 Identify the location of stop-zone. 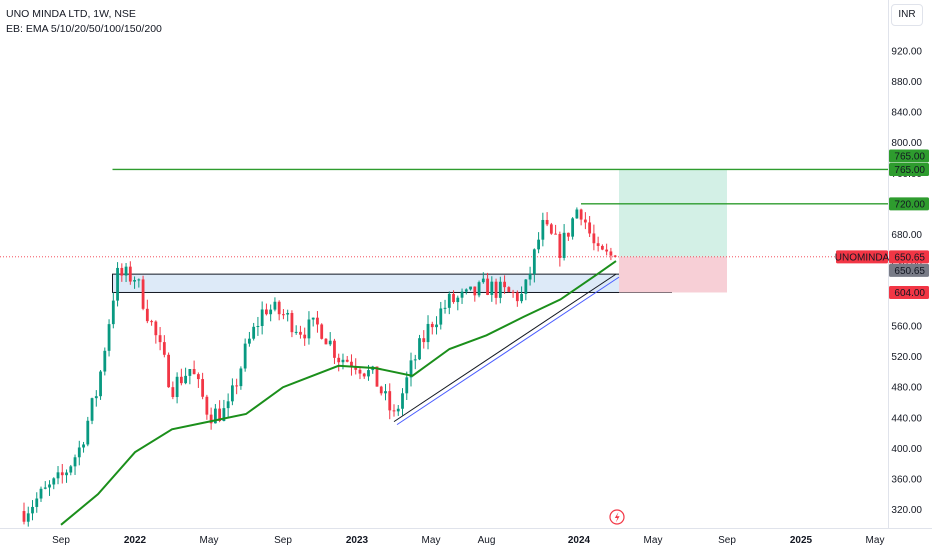
(673, 274).